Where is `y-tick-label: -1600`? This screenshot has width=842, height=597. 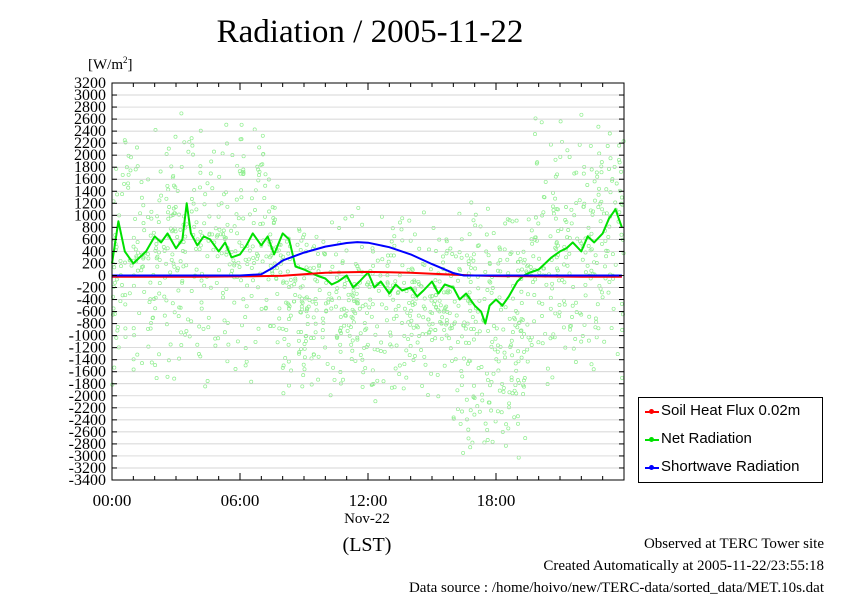
y-tick-label: -1600 is located at coordinates (87, 372).